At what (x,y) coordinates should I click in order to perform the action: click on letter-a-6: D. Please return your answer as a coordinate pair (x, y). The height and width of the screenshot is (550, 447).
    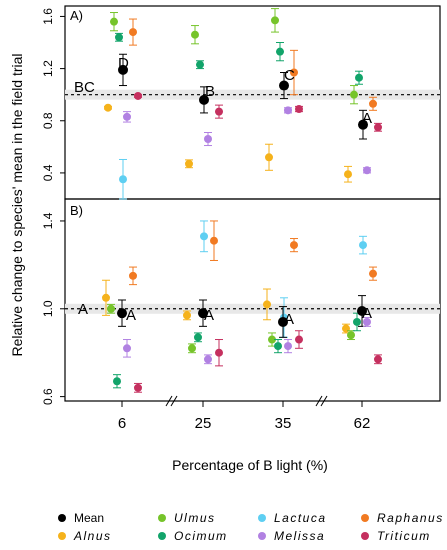
    Looking at the image, I should click on (123, 63).